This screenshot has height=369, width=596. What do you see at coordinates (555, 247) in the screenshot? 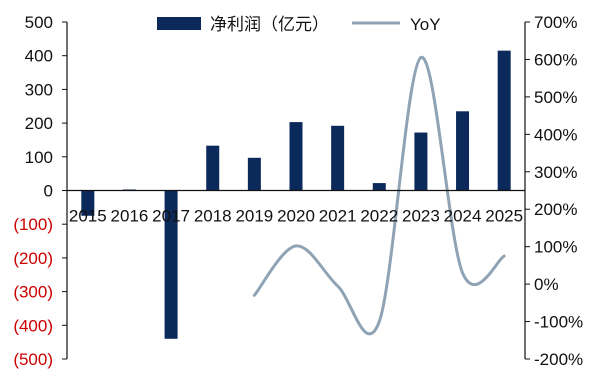
I see `right-tick-label: 100%` at bounding box center [555, 247].